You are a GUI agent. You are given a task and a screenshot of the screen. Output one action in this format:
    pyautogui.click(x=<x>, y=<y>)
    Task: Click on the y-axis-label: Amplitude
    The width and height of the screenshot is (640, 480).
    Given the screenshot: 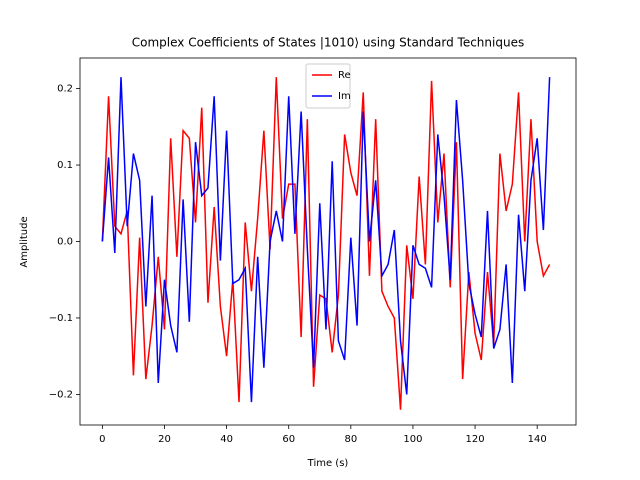 What is the action you would take?
    pyautogui.click(x=24, y=241)
    